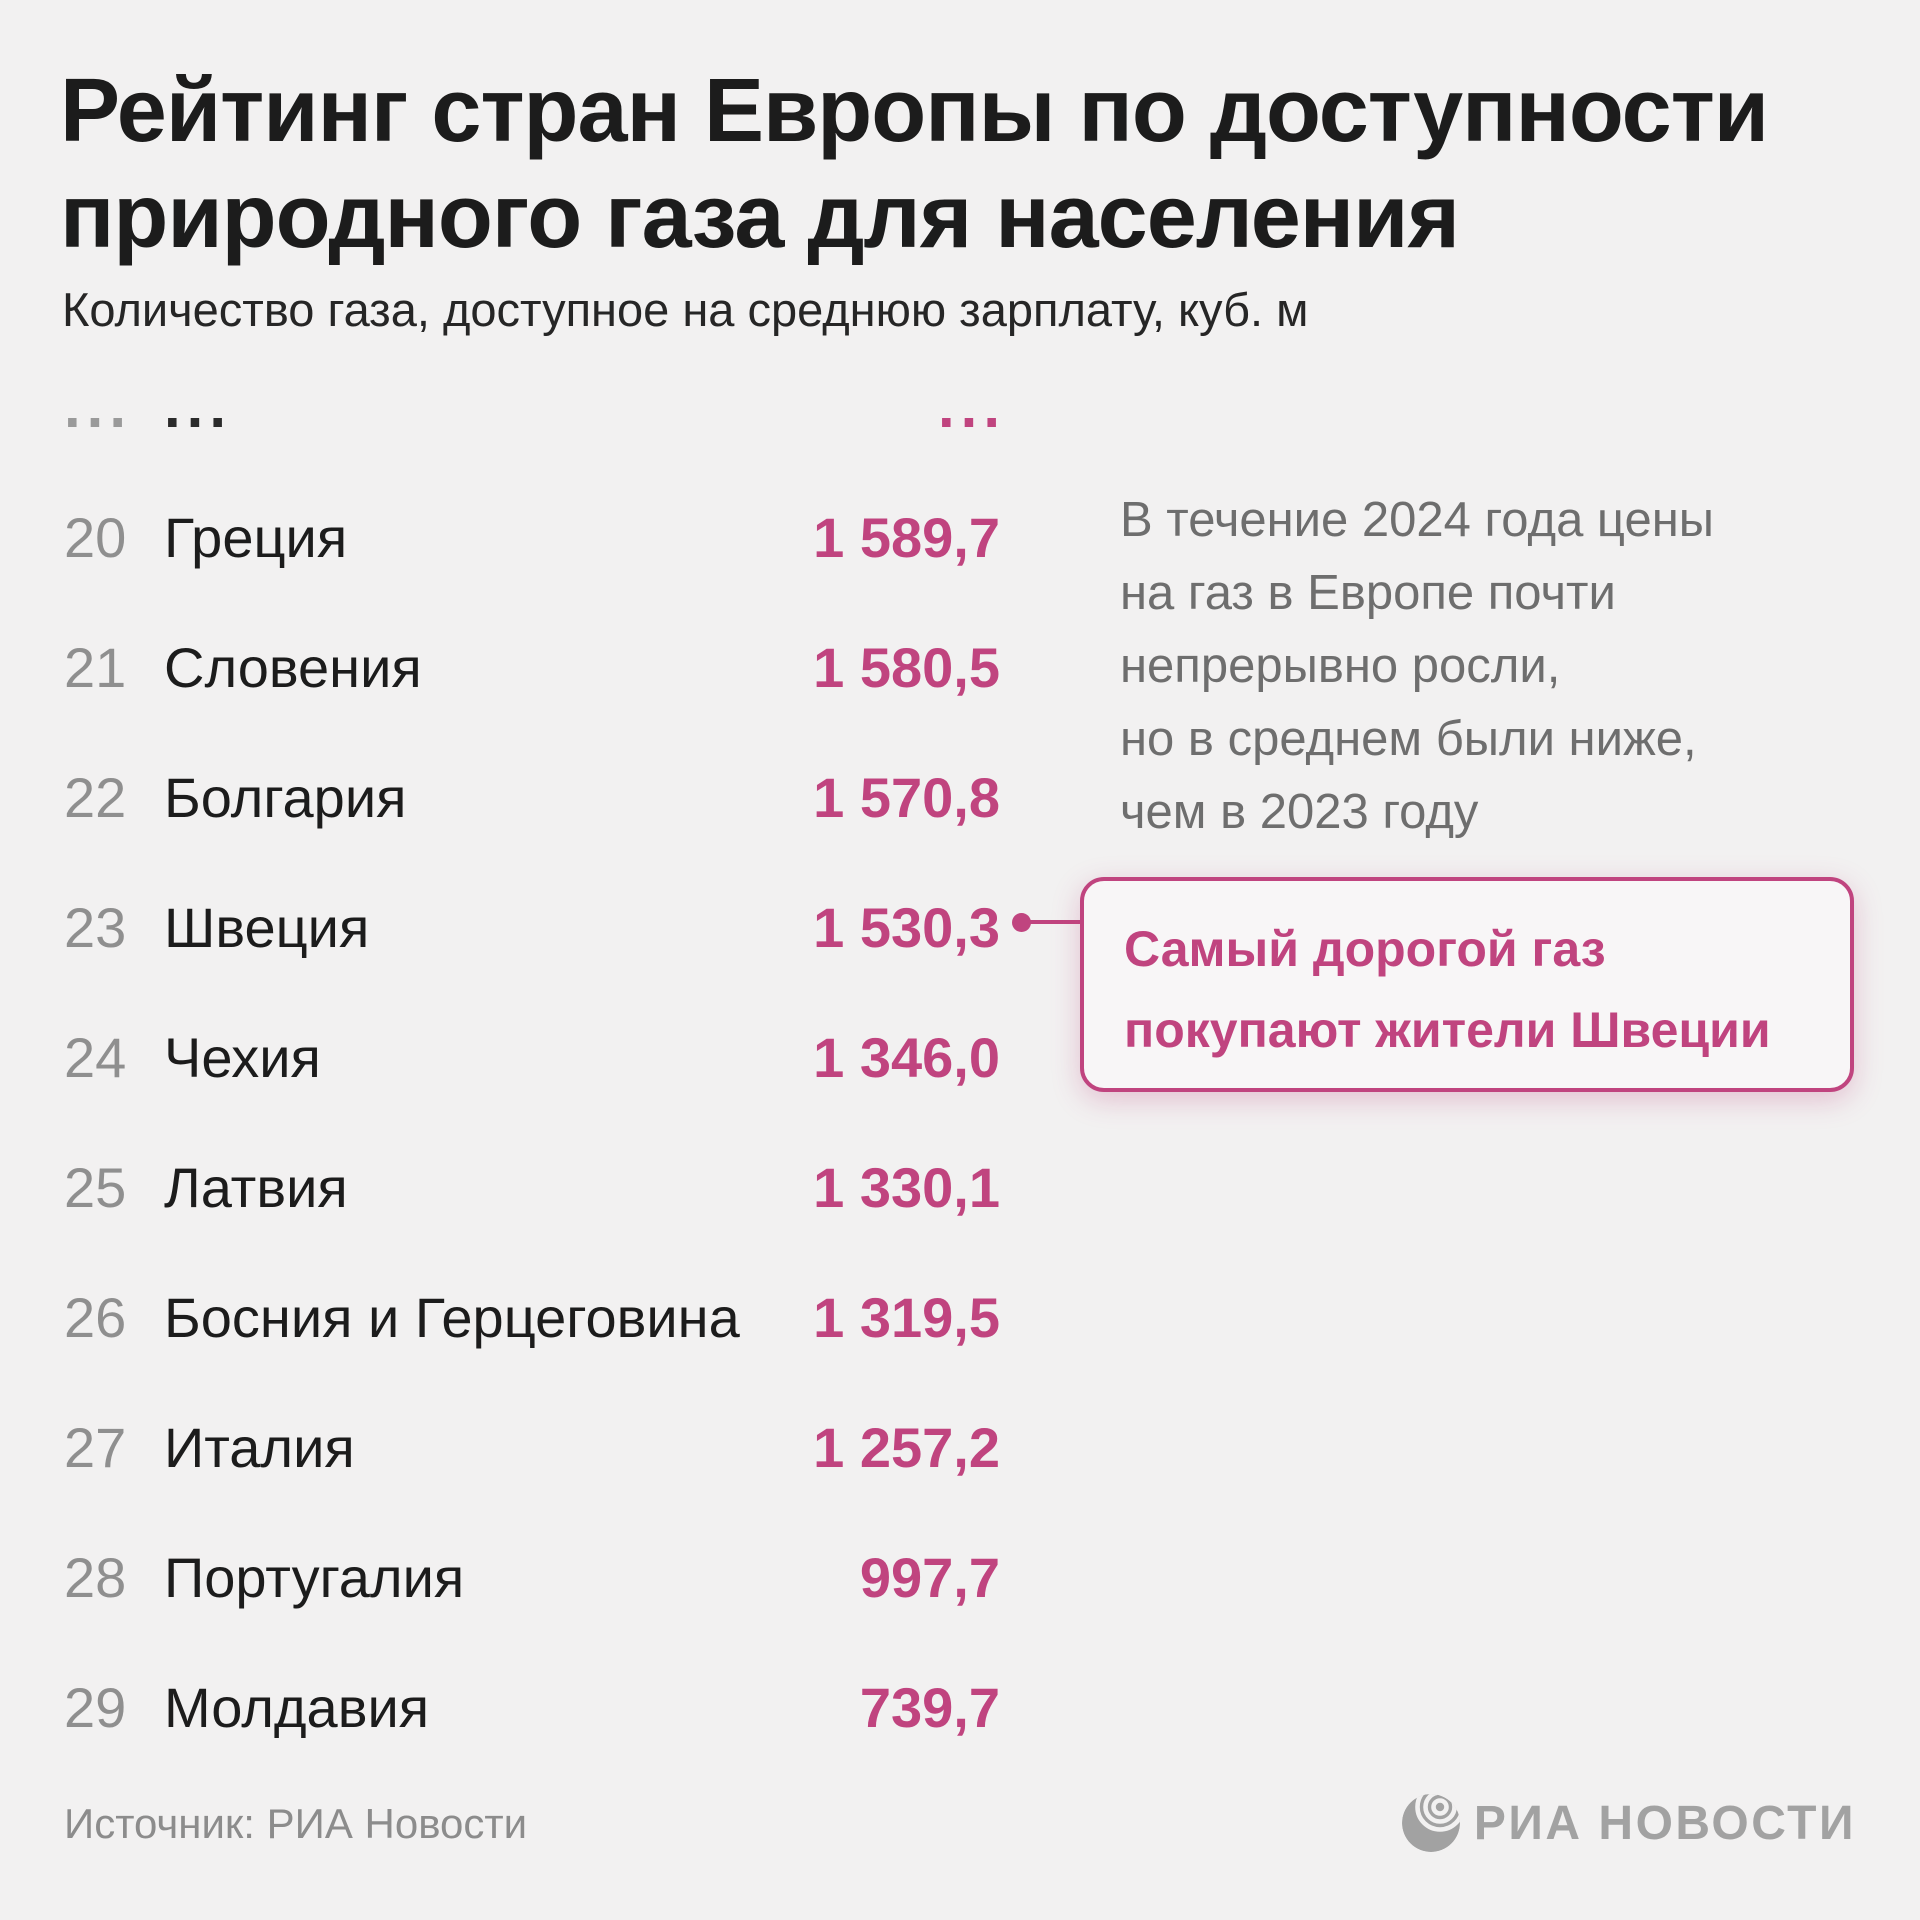 The height and width of the screenshot is (1920, 1920). I want to click on country-name: Словения, so click(293, 667).